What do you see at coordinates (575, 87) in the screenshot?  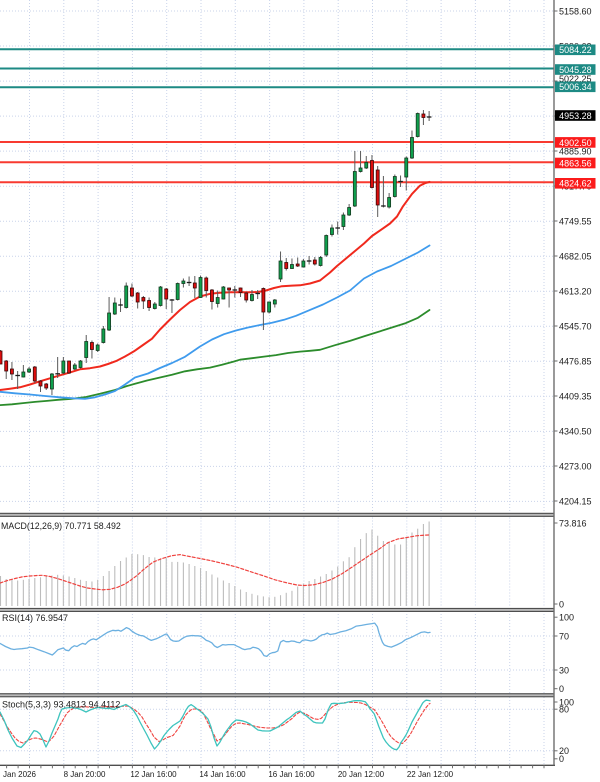 I see `svg-text: 5006.34` at bounding box center [575, 87].